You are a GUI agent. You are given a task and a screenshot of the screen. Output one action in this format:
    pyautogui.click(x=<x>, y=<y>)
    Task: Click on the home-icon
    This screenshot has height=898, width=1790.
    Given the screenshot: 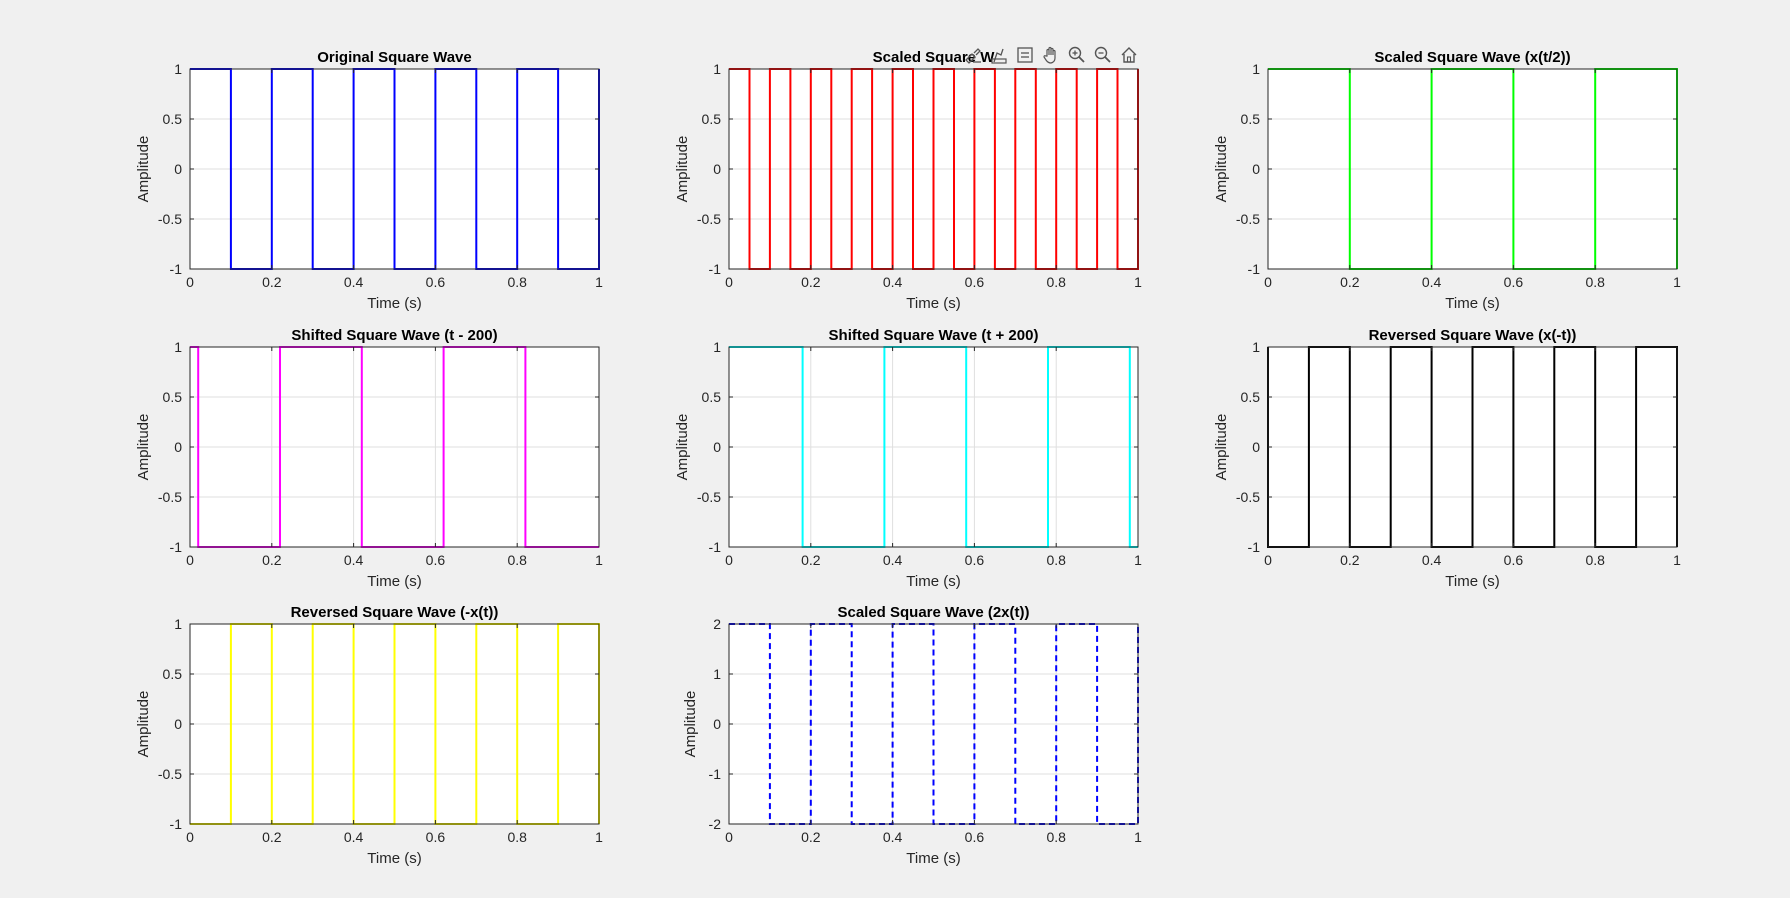 What is the action you would take?
    pyautogui.click(x=1129, y=55)
    